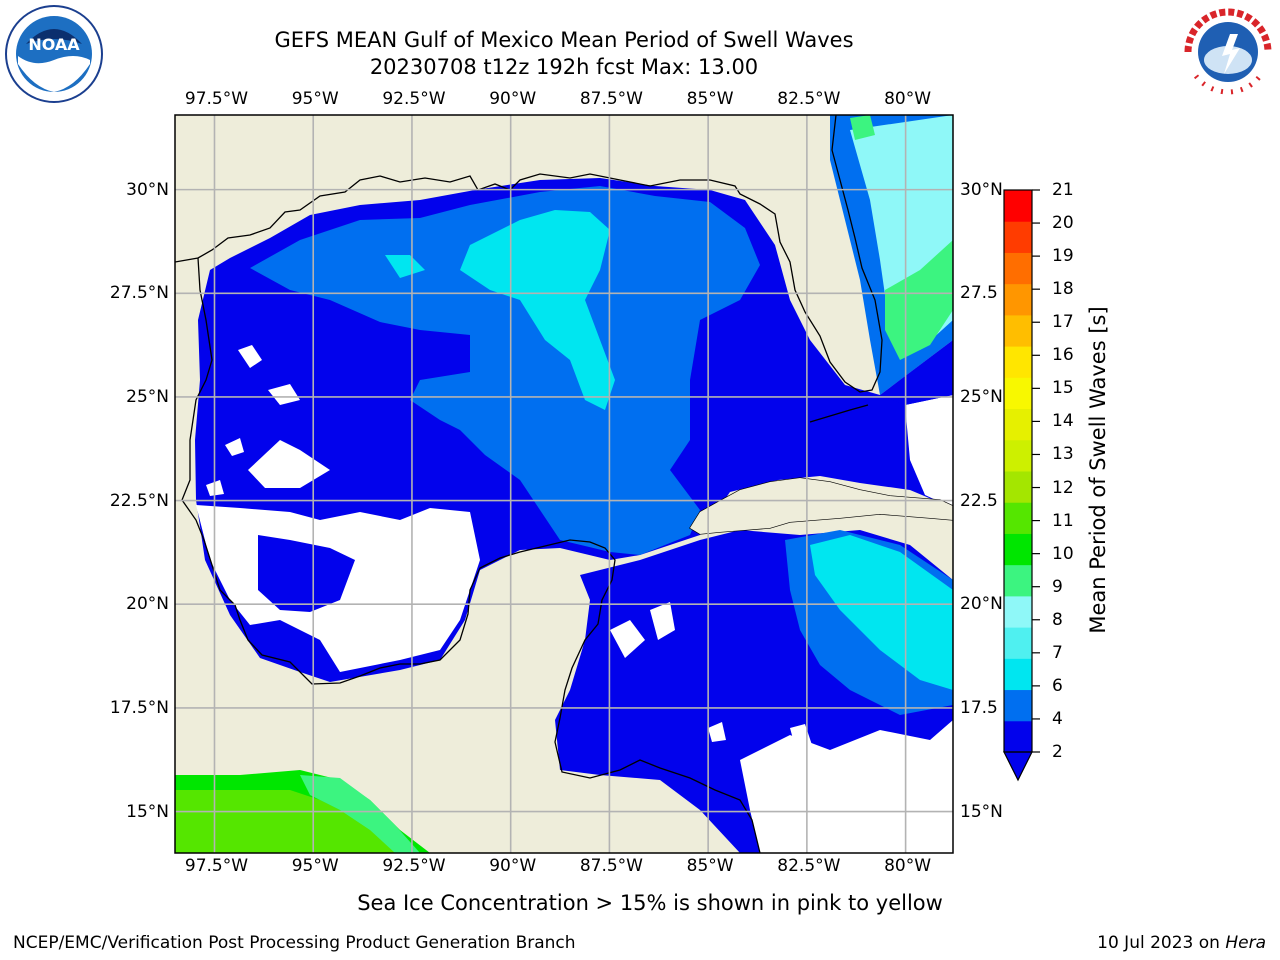 This screenshot has height=960, width=1280. Describe the element at coordinates (139, 500) in the screenshot. I see `latitude-tick-label: 22.5°N` at that location.